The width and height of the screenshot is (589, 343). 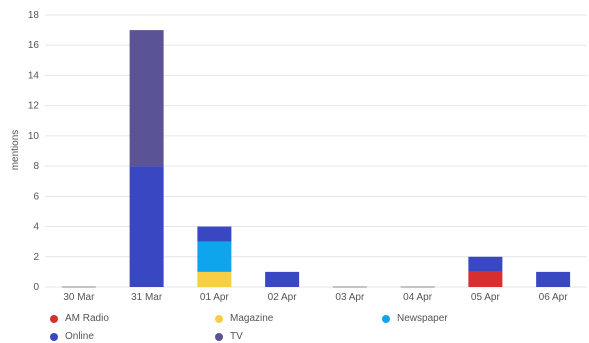 I want to click on legend-item-newspaper: Newspaper, so click(x=415, y=318).